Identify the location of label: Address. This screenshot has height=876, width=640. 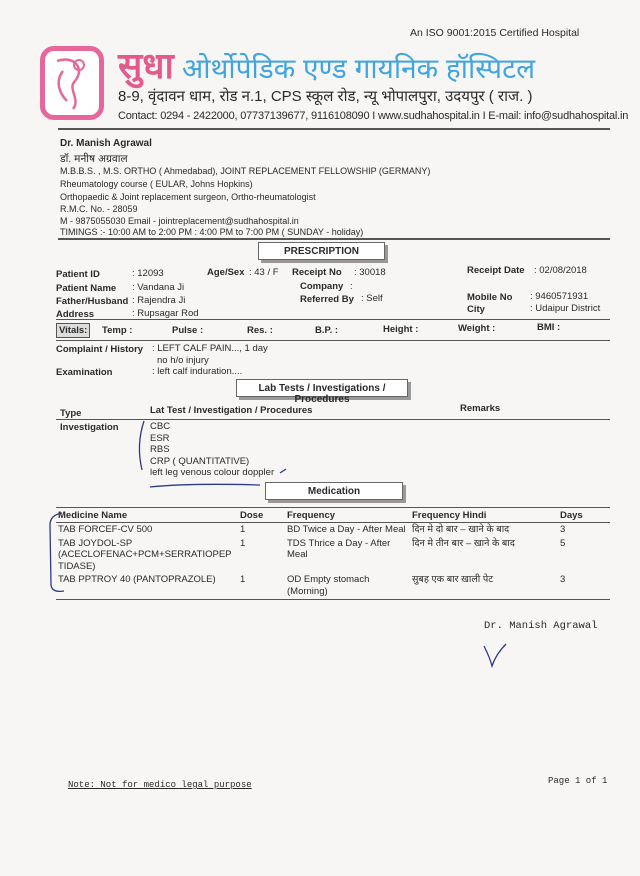
(75, 314).